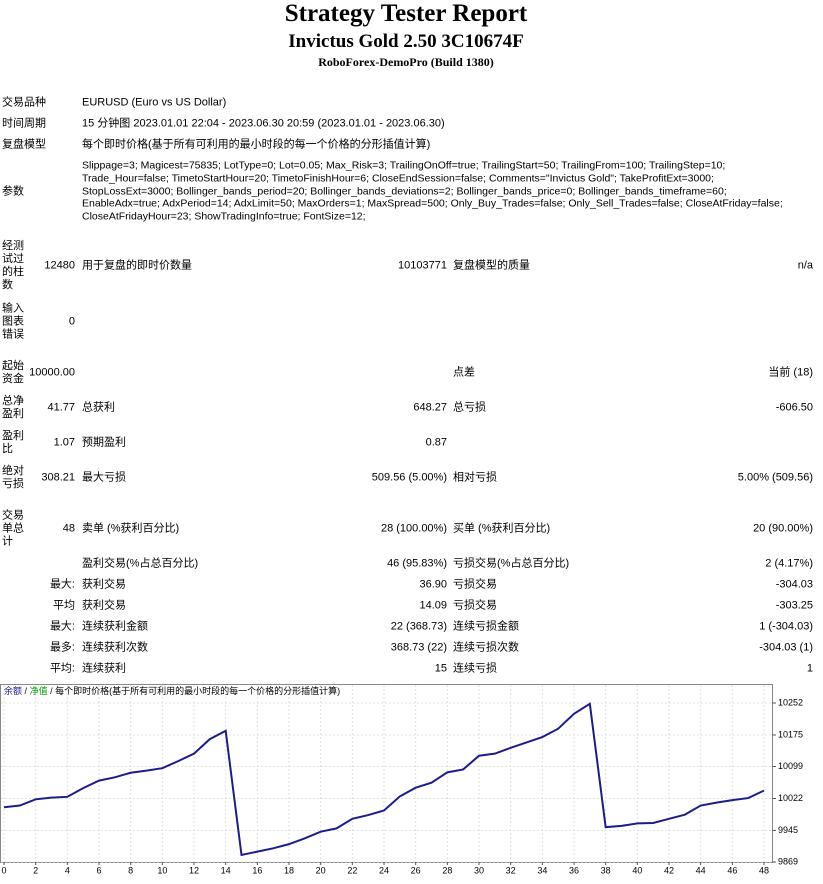  Describe the element at coordinates (13, 265) in the screenshot. I see `stat-head: 经测试过的柱数` at that location.